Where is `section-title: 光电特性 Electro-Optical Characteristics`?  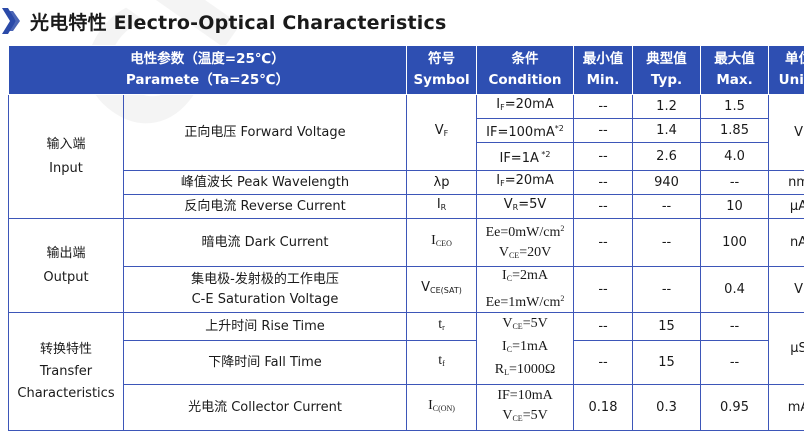 section-title: 光电特性 Electro-Optical Characteristics is located at coordinates (238, 22).